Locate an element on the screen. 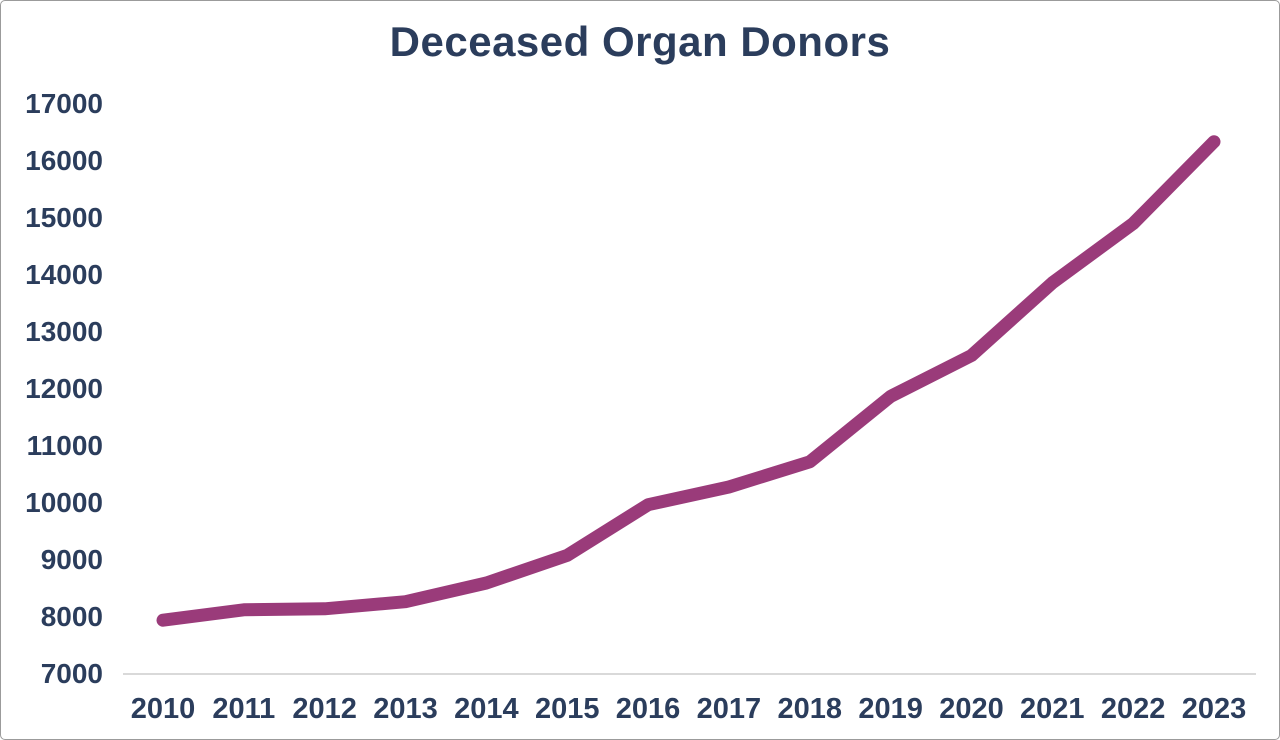 The width and height of the screenshot is (1280, 740). x-tick-label: 2014 is located at coordinates (486, 709).